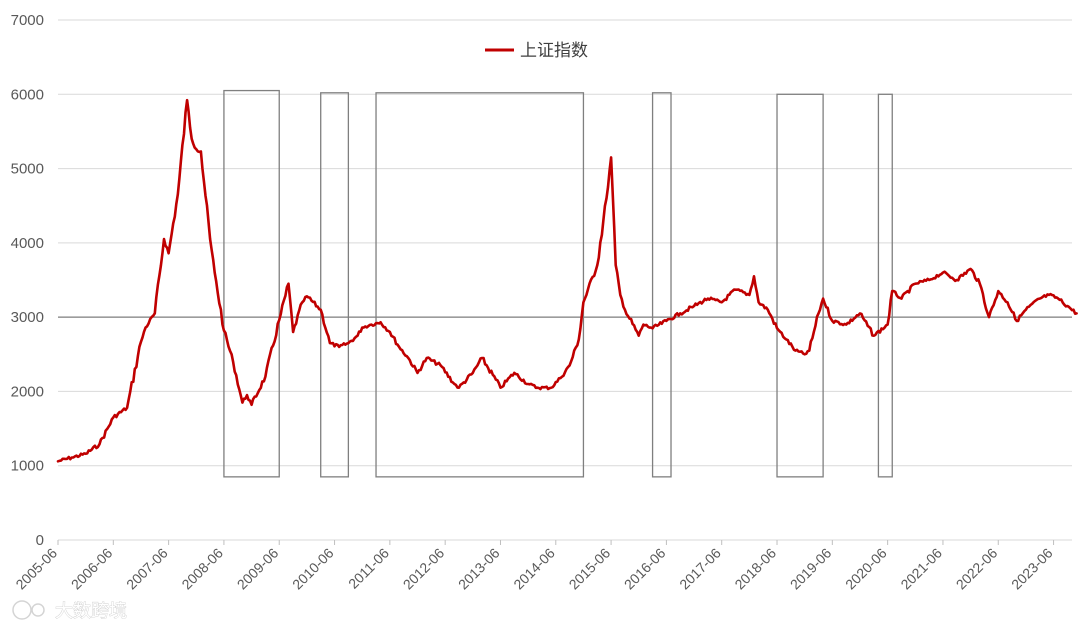 This screenshot has height=631, width=1080. I want to click on x-tick-label-2013-06: 2013-06, so click(479, 569).